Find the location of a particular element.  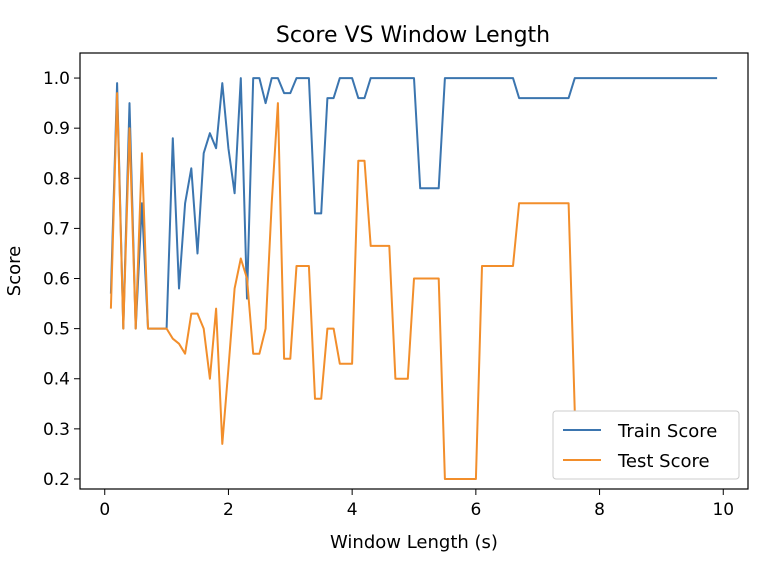

legend-train-label: Train Score is located at coordinates (667, 431).